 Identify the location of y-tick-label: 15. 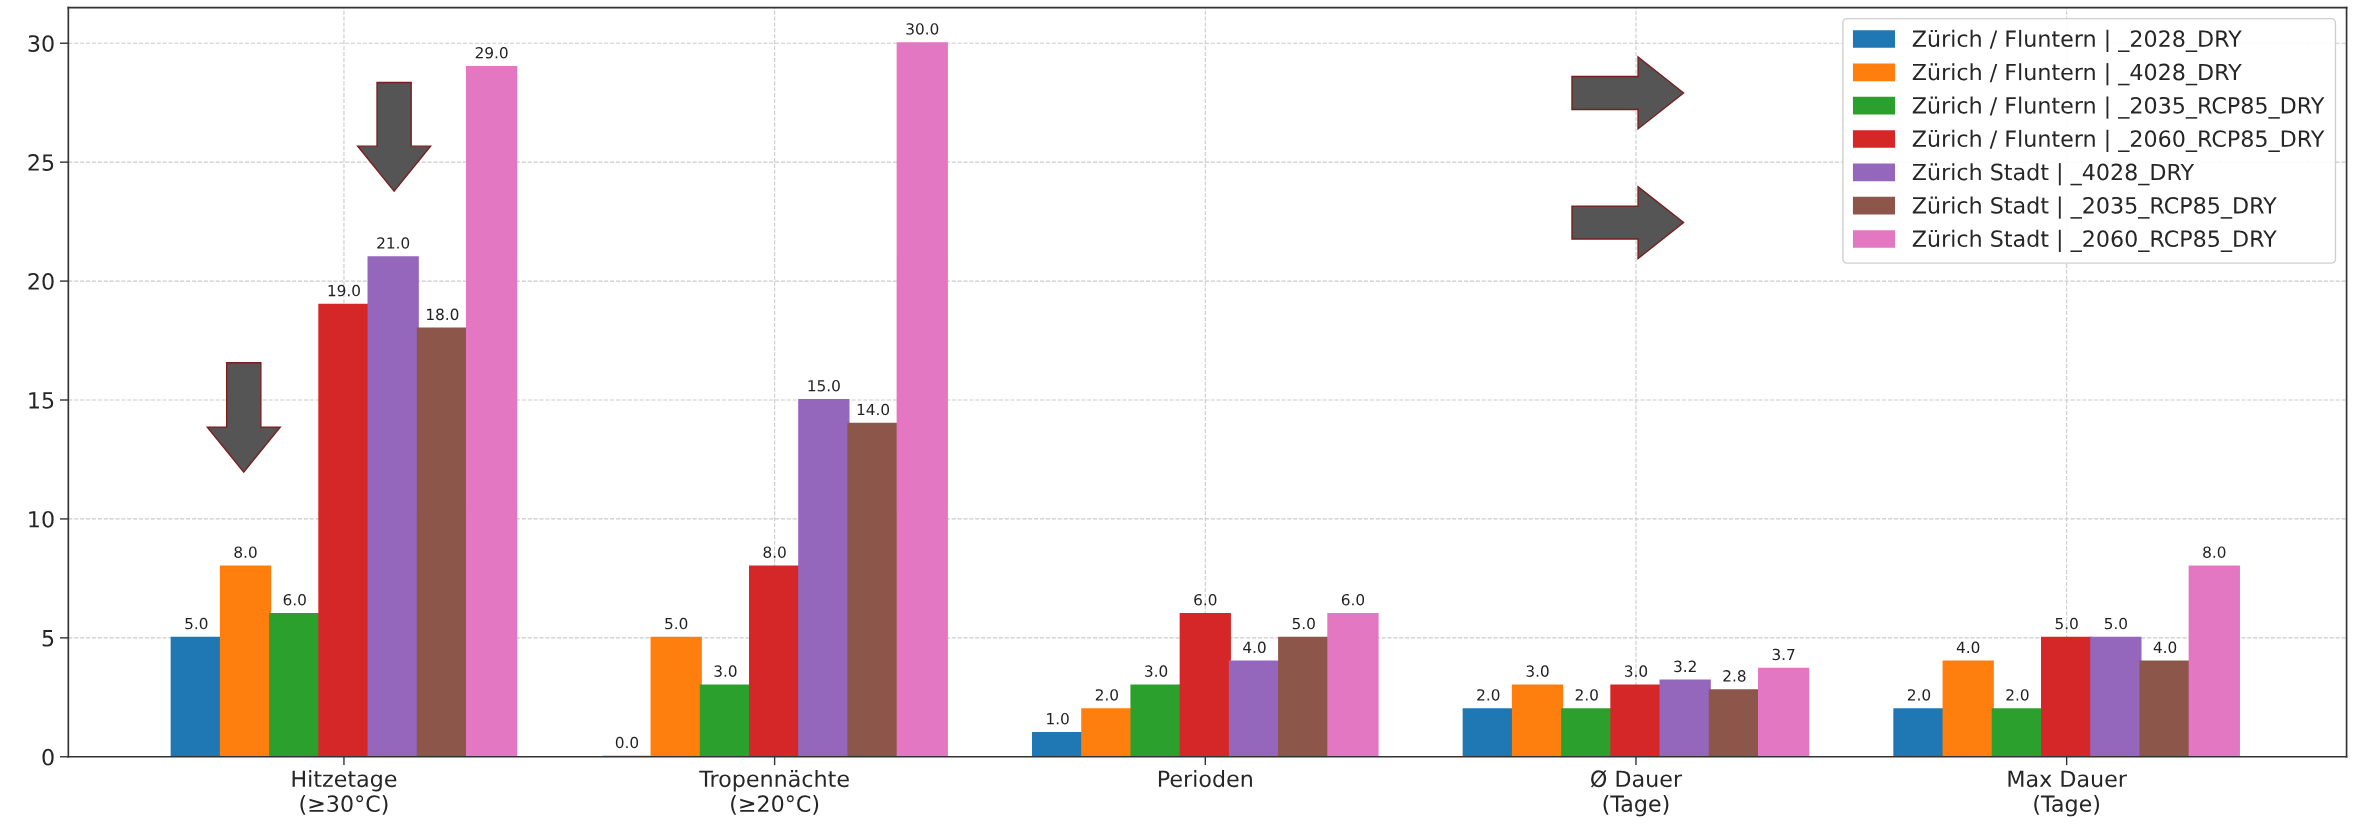
(41, 400).